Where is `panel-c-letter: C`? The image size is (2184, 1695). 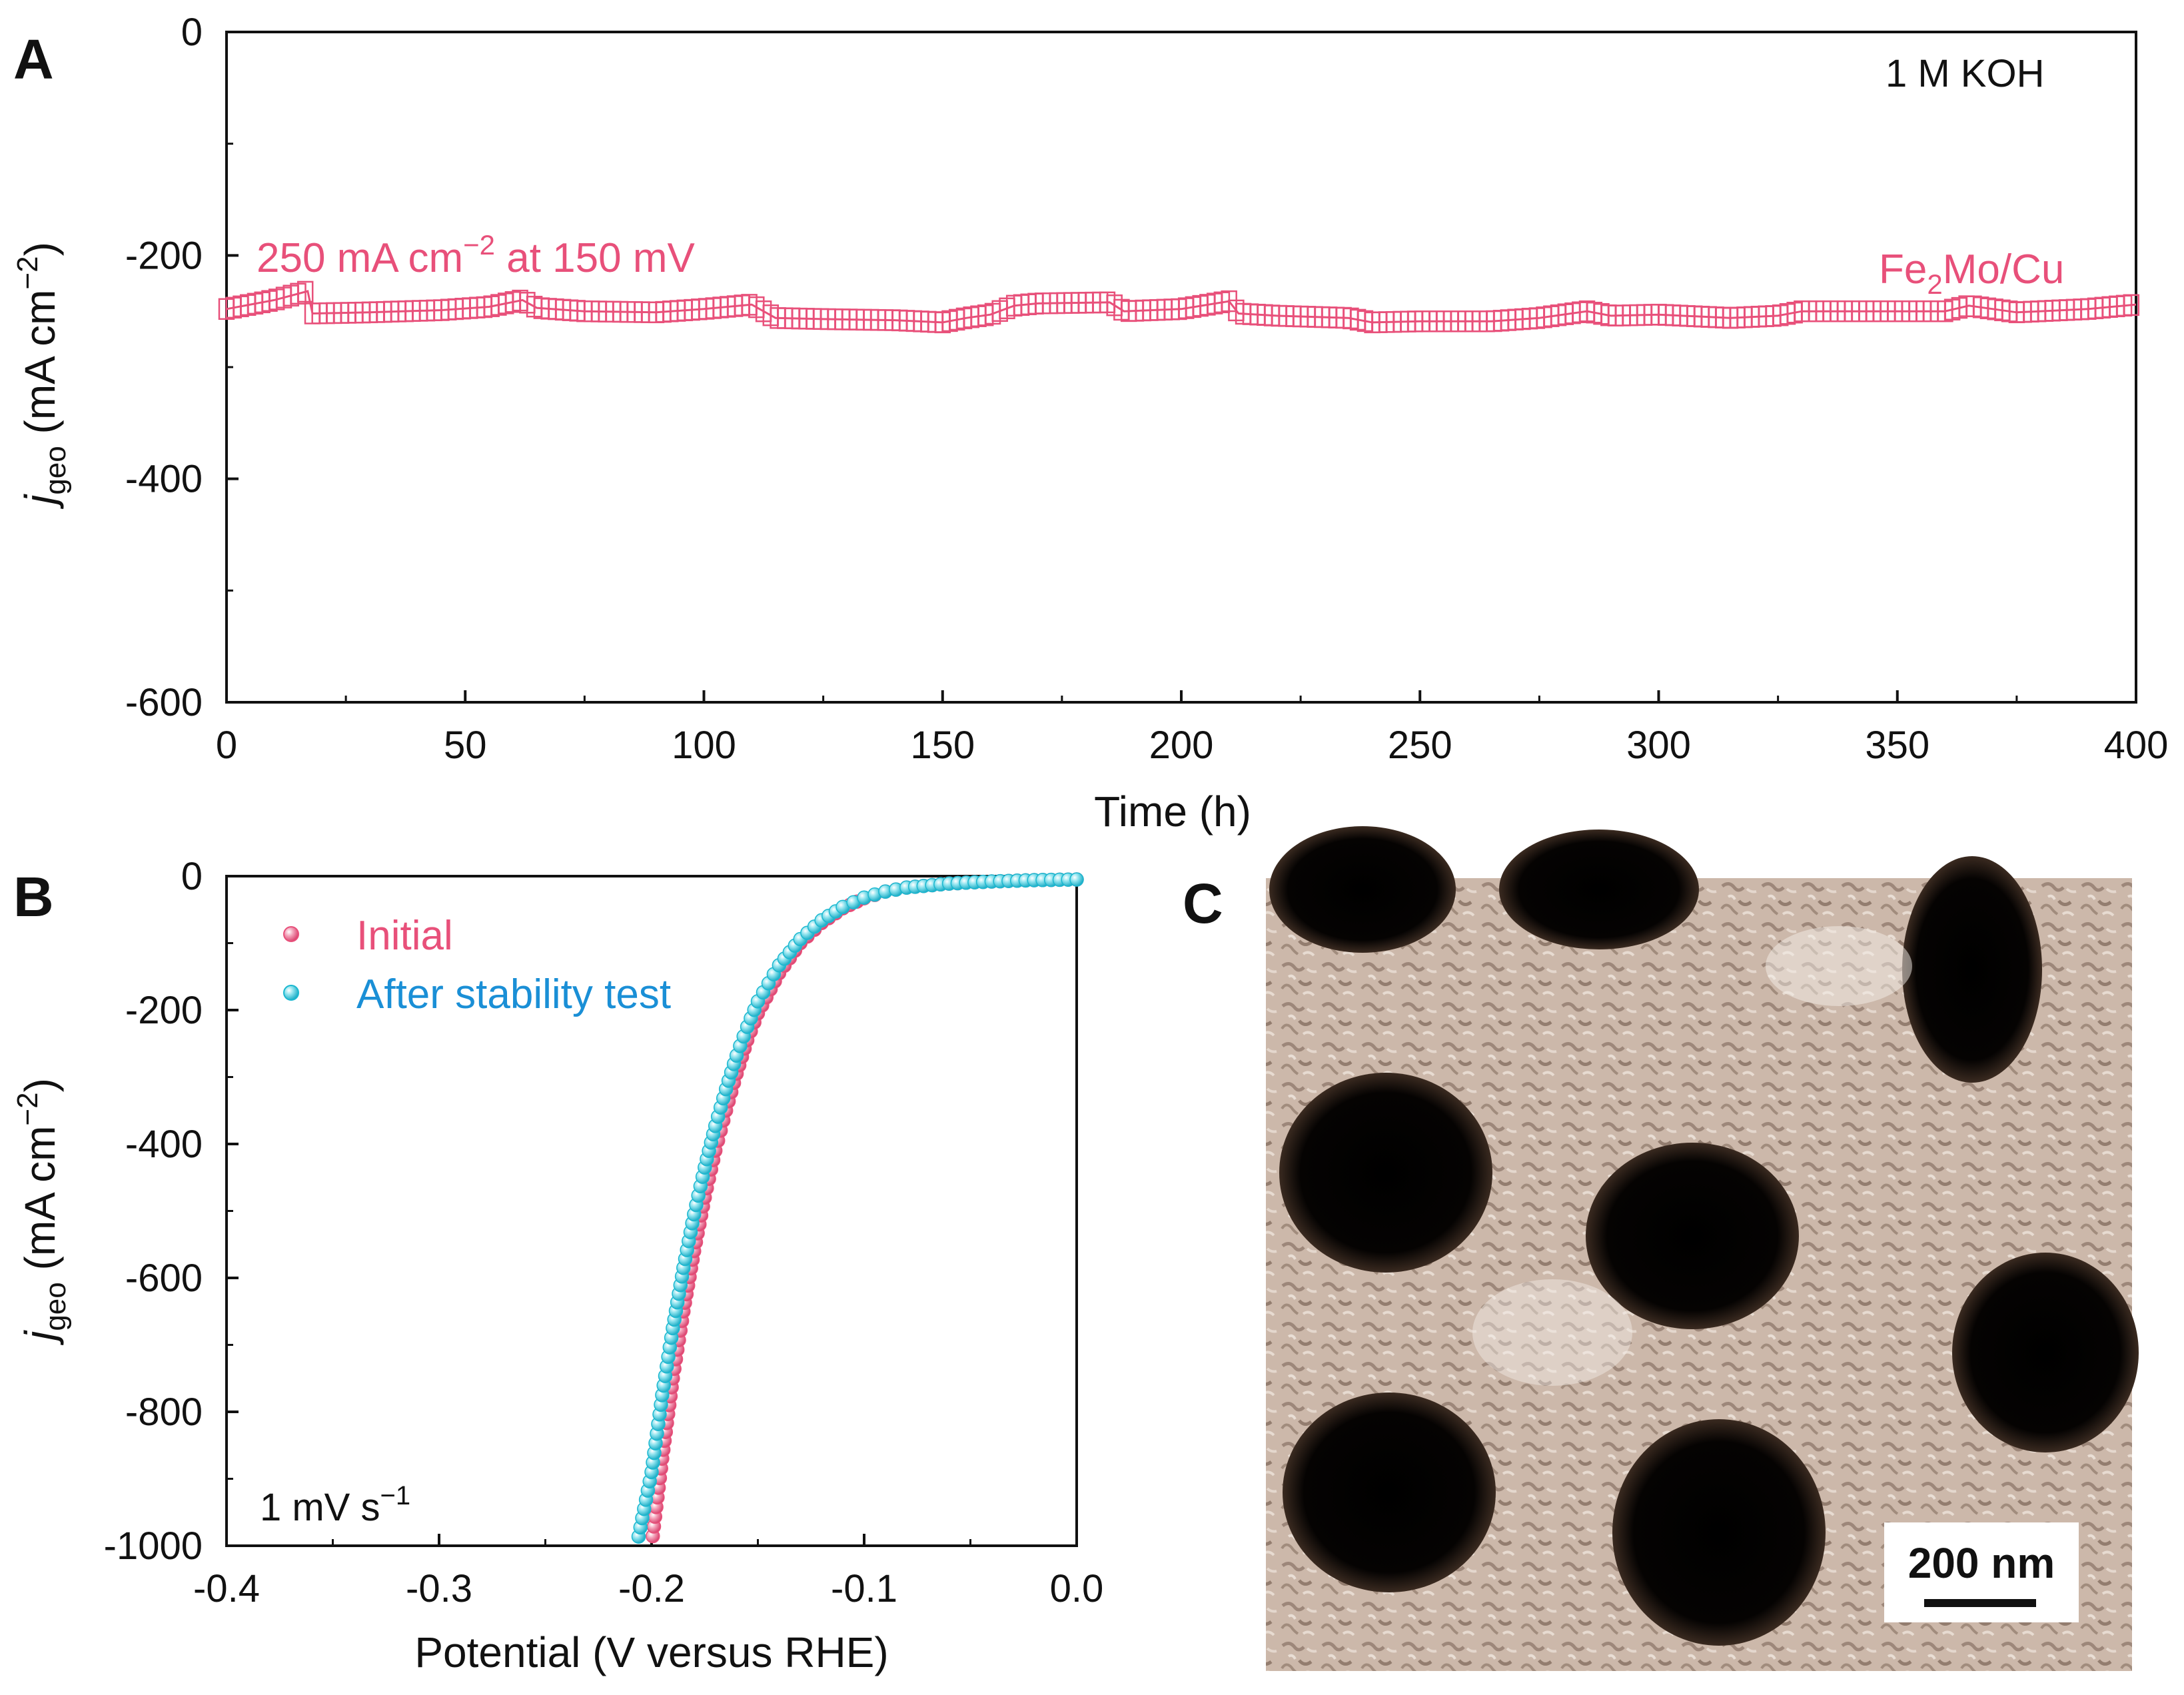 panel-c-letter: C is located at coordinates (1203, 903).